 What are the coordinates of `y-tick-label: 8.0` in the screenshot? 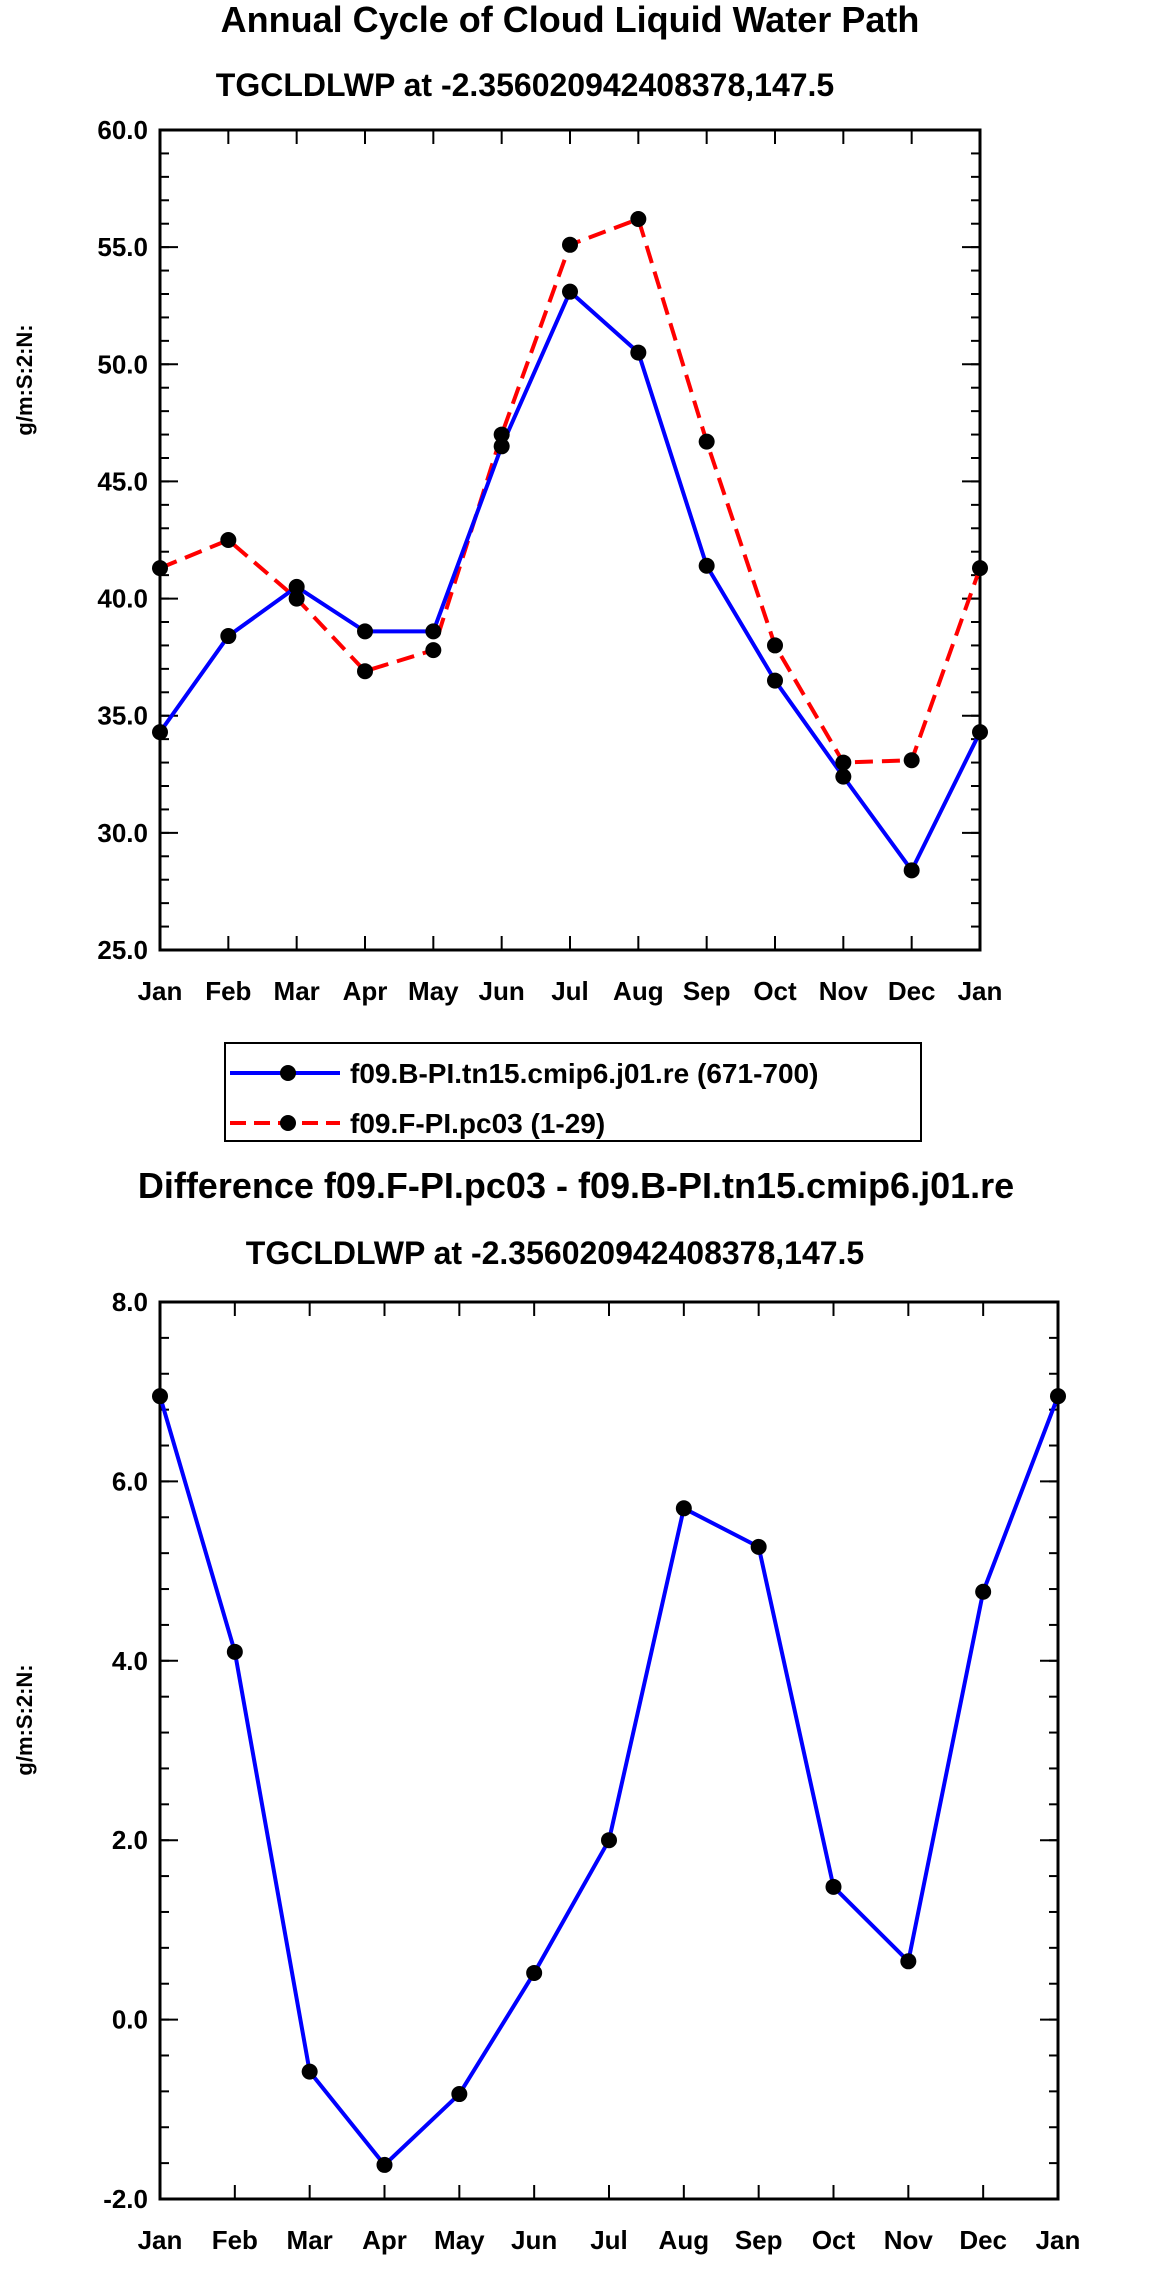 It's located at (130, 1302).